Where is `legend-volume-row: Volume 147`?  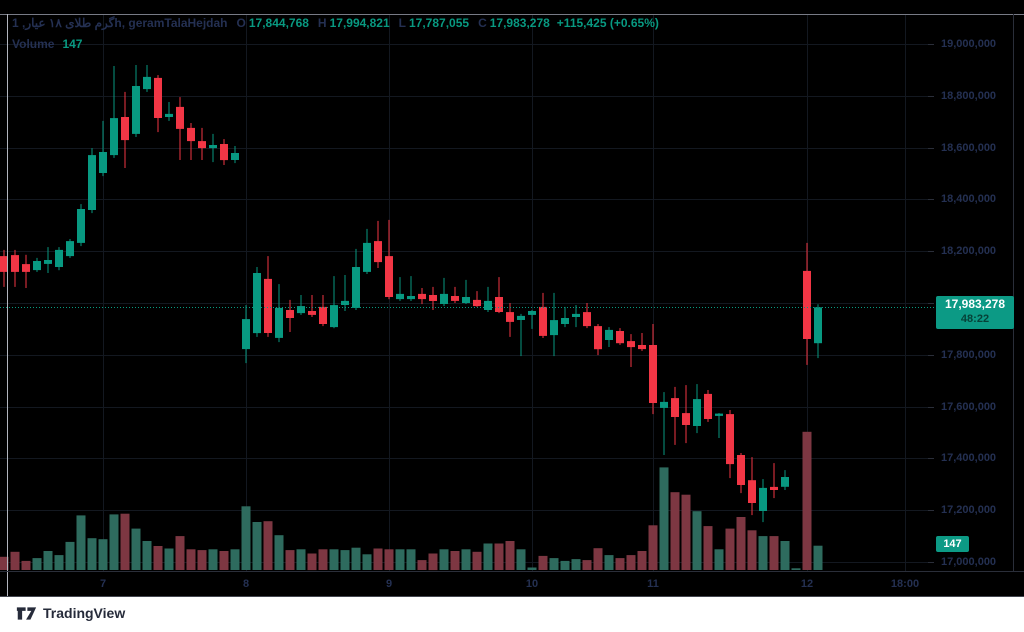
legend-volume-row: Volume 147 is located at coordinates (335, 44).